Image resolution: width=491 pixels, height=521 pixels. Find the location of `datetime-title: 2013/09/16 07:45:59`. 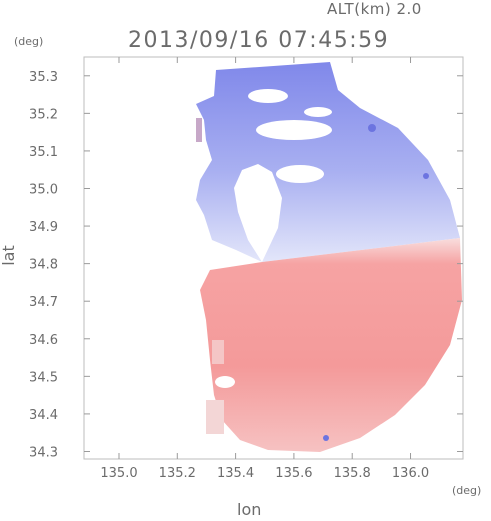

datetime-title: 2013/09/16 07:45:59 is located at coordinates (259, 40).